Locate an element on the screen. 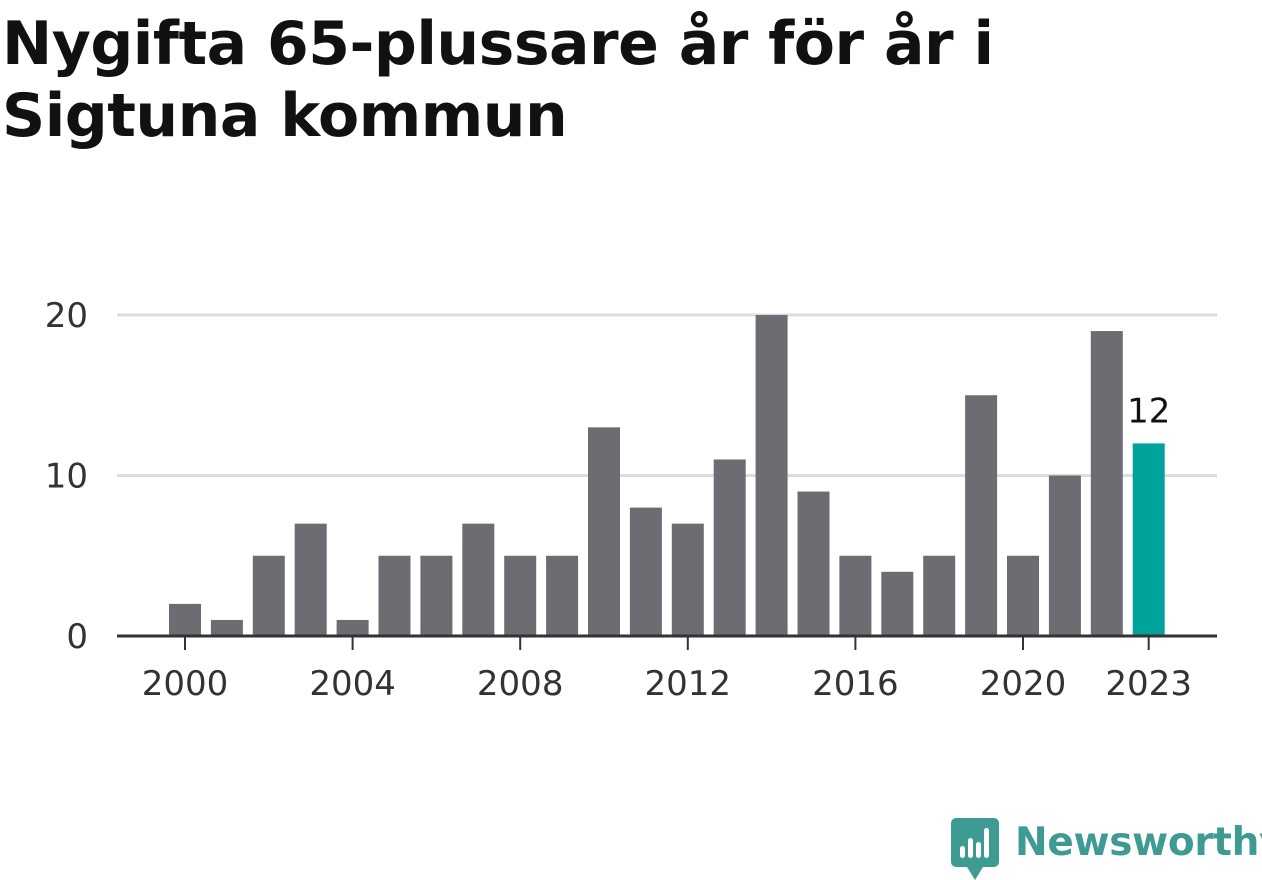 The width and height of the screenshot is (1262, 880). x-tick-label: 2004 is located at coordinates (352, 684).